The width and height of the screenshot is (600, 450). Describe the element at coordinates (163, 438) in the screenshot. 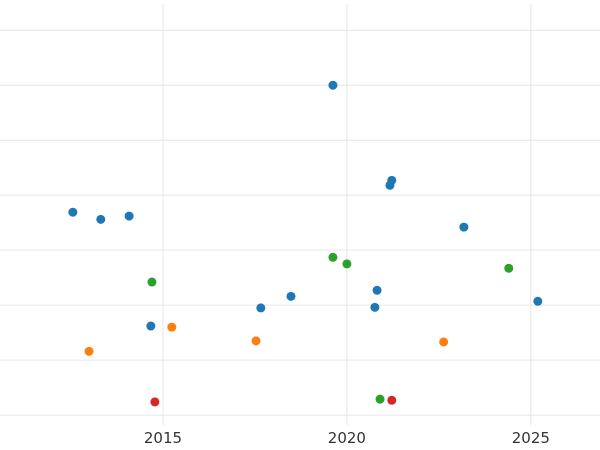

I see `x-axis-tick-label: 2015` at that location.